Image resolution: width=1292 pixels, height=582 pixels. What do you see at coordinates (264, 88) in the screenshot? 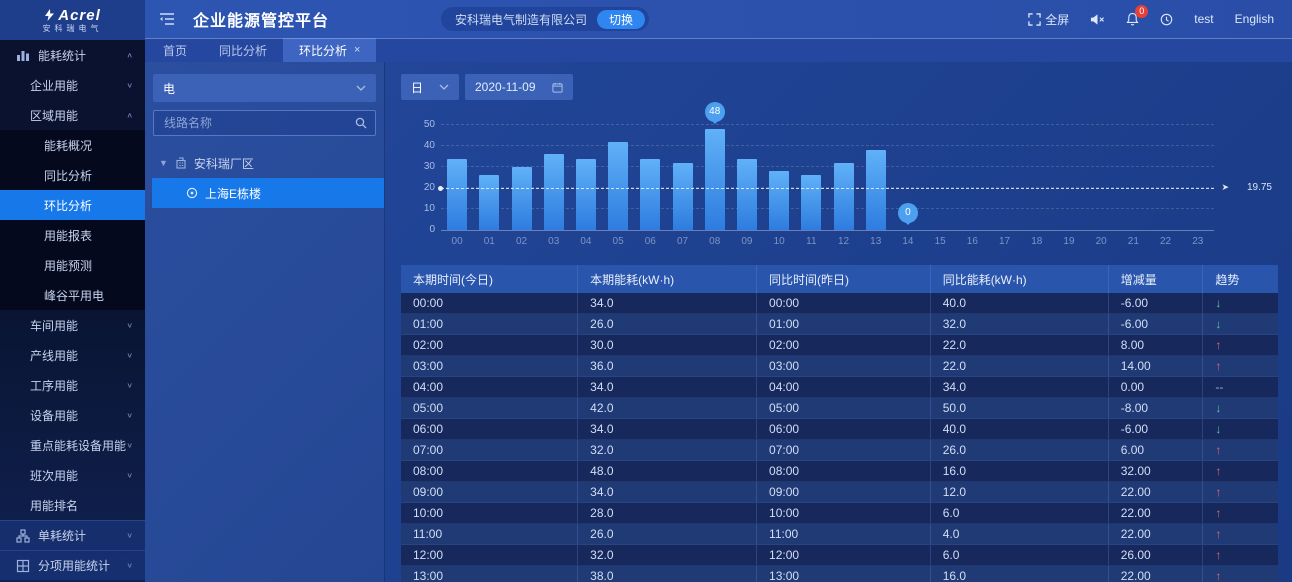
I see `energy-type-select: 电` at bounding box center [264, 88].